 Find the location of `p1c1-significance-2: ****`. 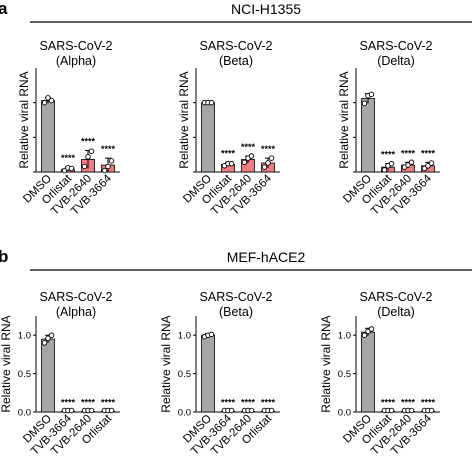

p1c1-significance-2: **** is located at coordinates (248, 403).